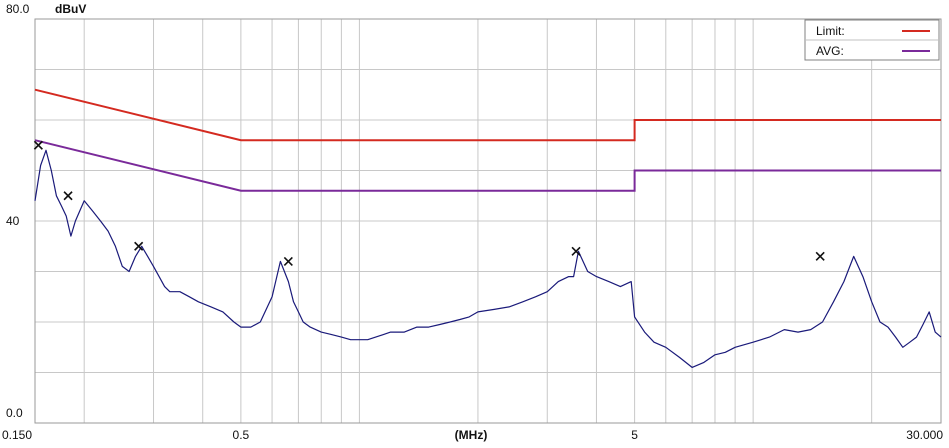 This screenshot has width=949, height=448. I want to click on x-tick-label: 5, so click(634, 435).